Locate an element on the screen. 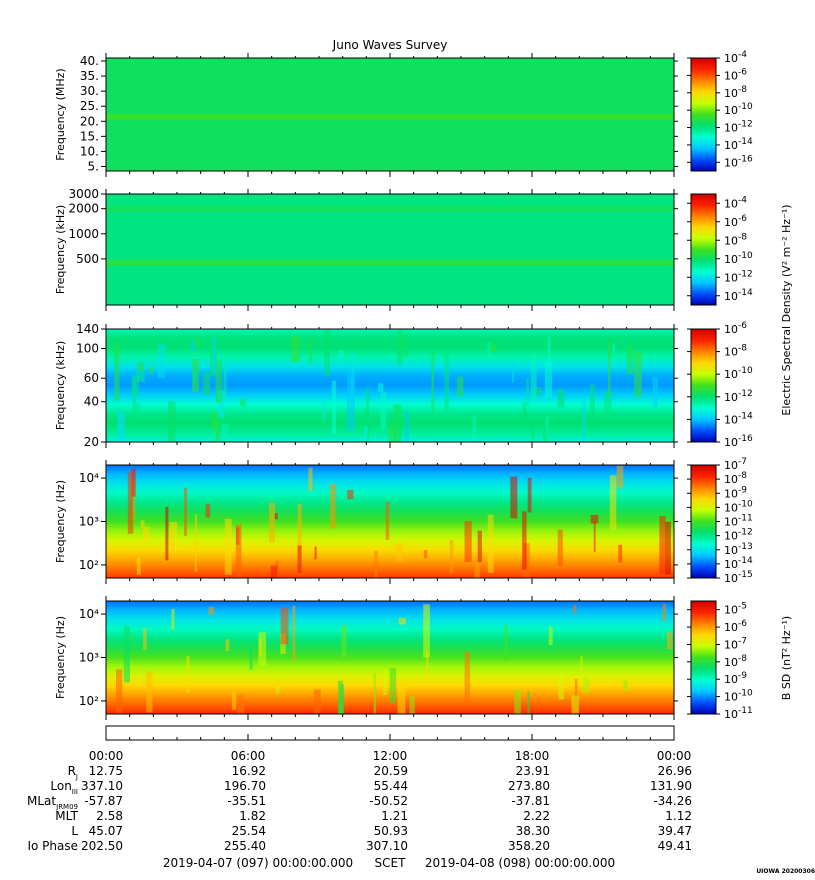  time-tick-label: 06:00 is located at coordinates (248, 756).